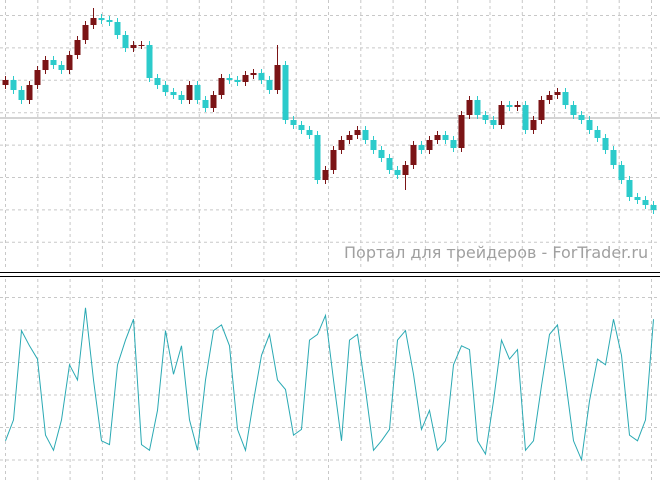  What do you see at coordinates (496, 252) in the screenshot?
I see `watermark: Портал для трейдеров - ForTrader.ru` at bounding box center [496, 252].